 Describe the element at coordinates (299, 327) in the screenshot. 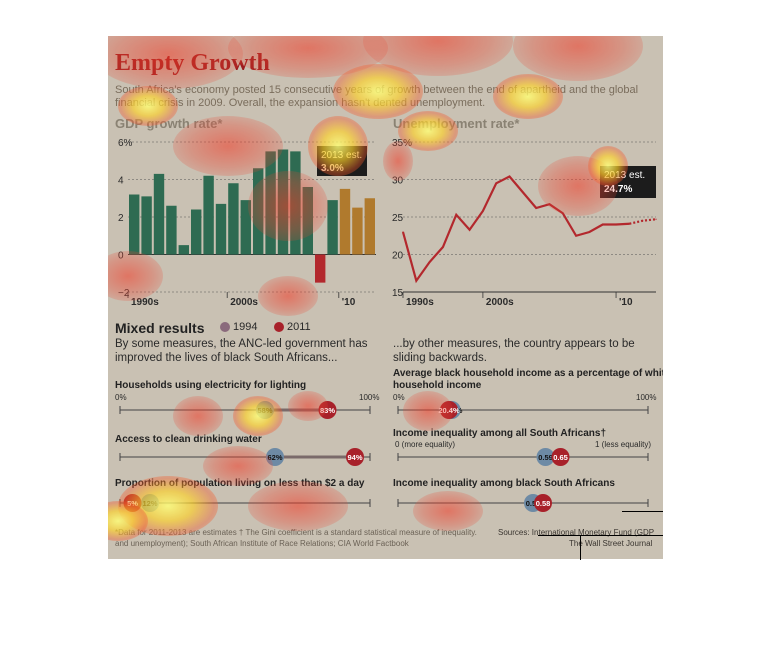

I see `legend-2011-label: 2011` at that location.